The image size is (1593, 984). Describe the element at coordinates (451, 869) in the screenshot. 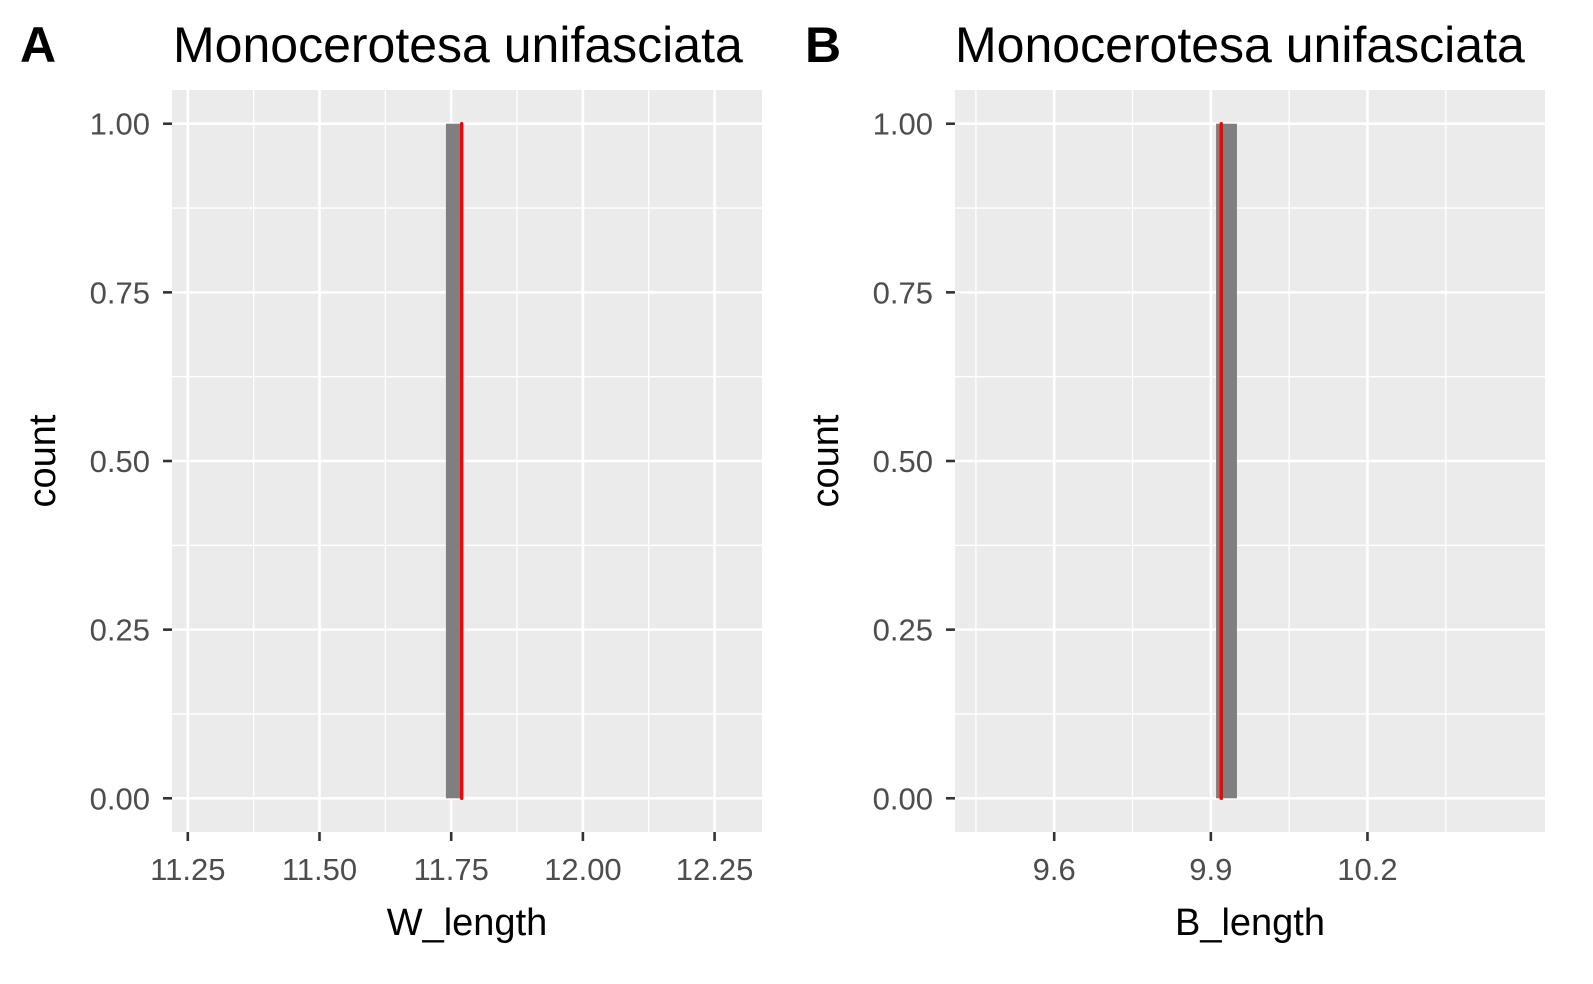

I see `x-tick-label: 11.75` at that location.